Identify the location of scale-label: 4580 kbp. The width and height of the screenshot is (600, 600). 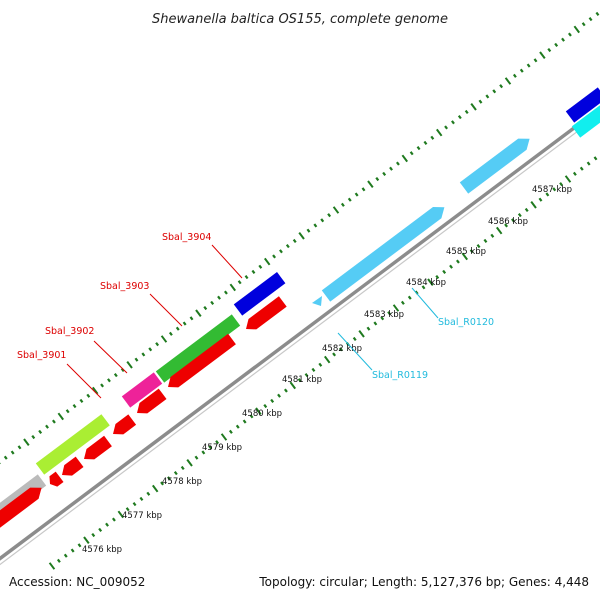
(262, 414).